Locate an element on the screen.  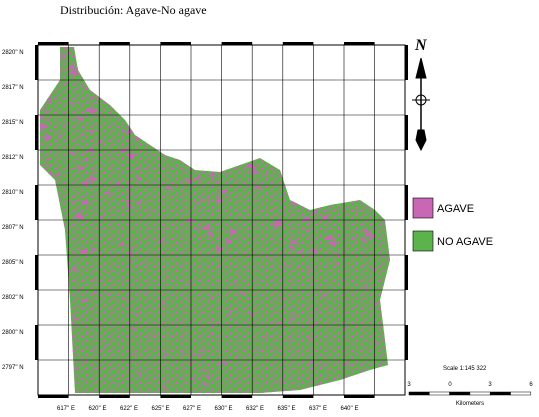
scale-tick: 3 is located at coordinates (409, 385).